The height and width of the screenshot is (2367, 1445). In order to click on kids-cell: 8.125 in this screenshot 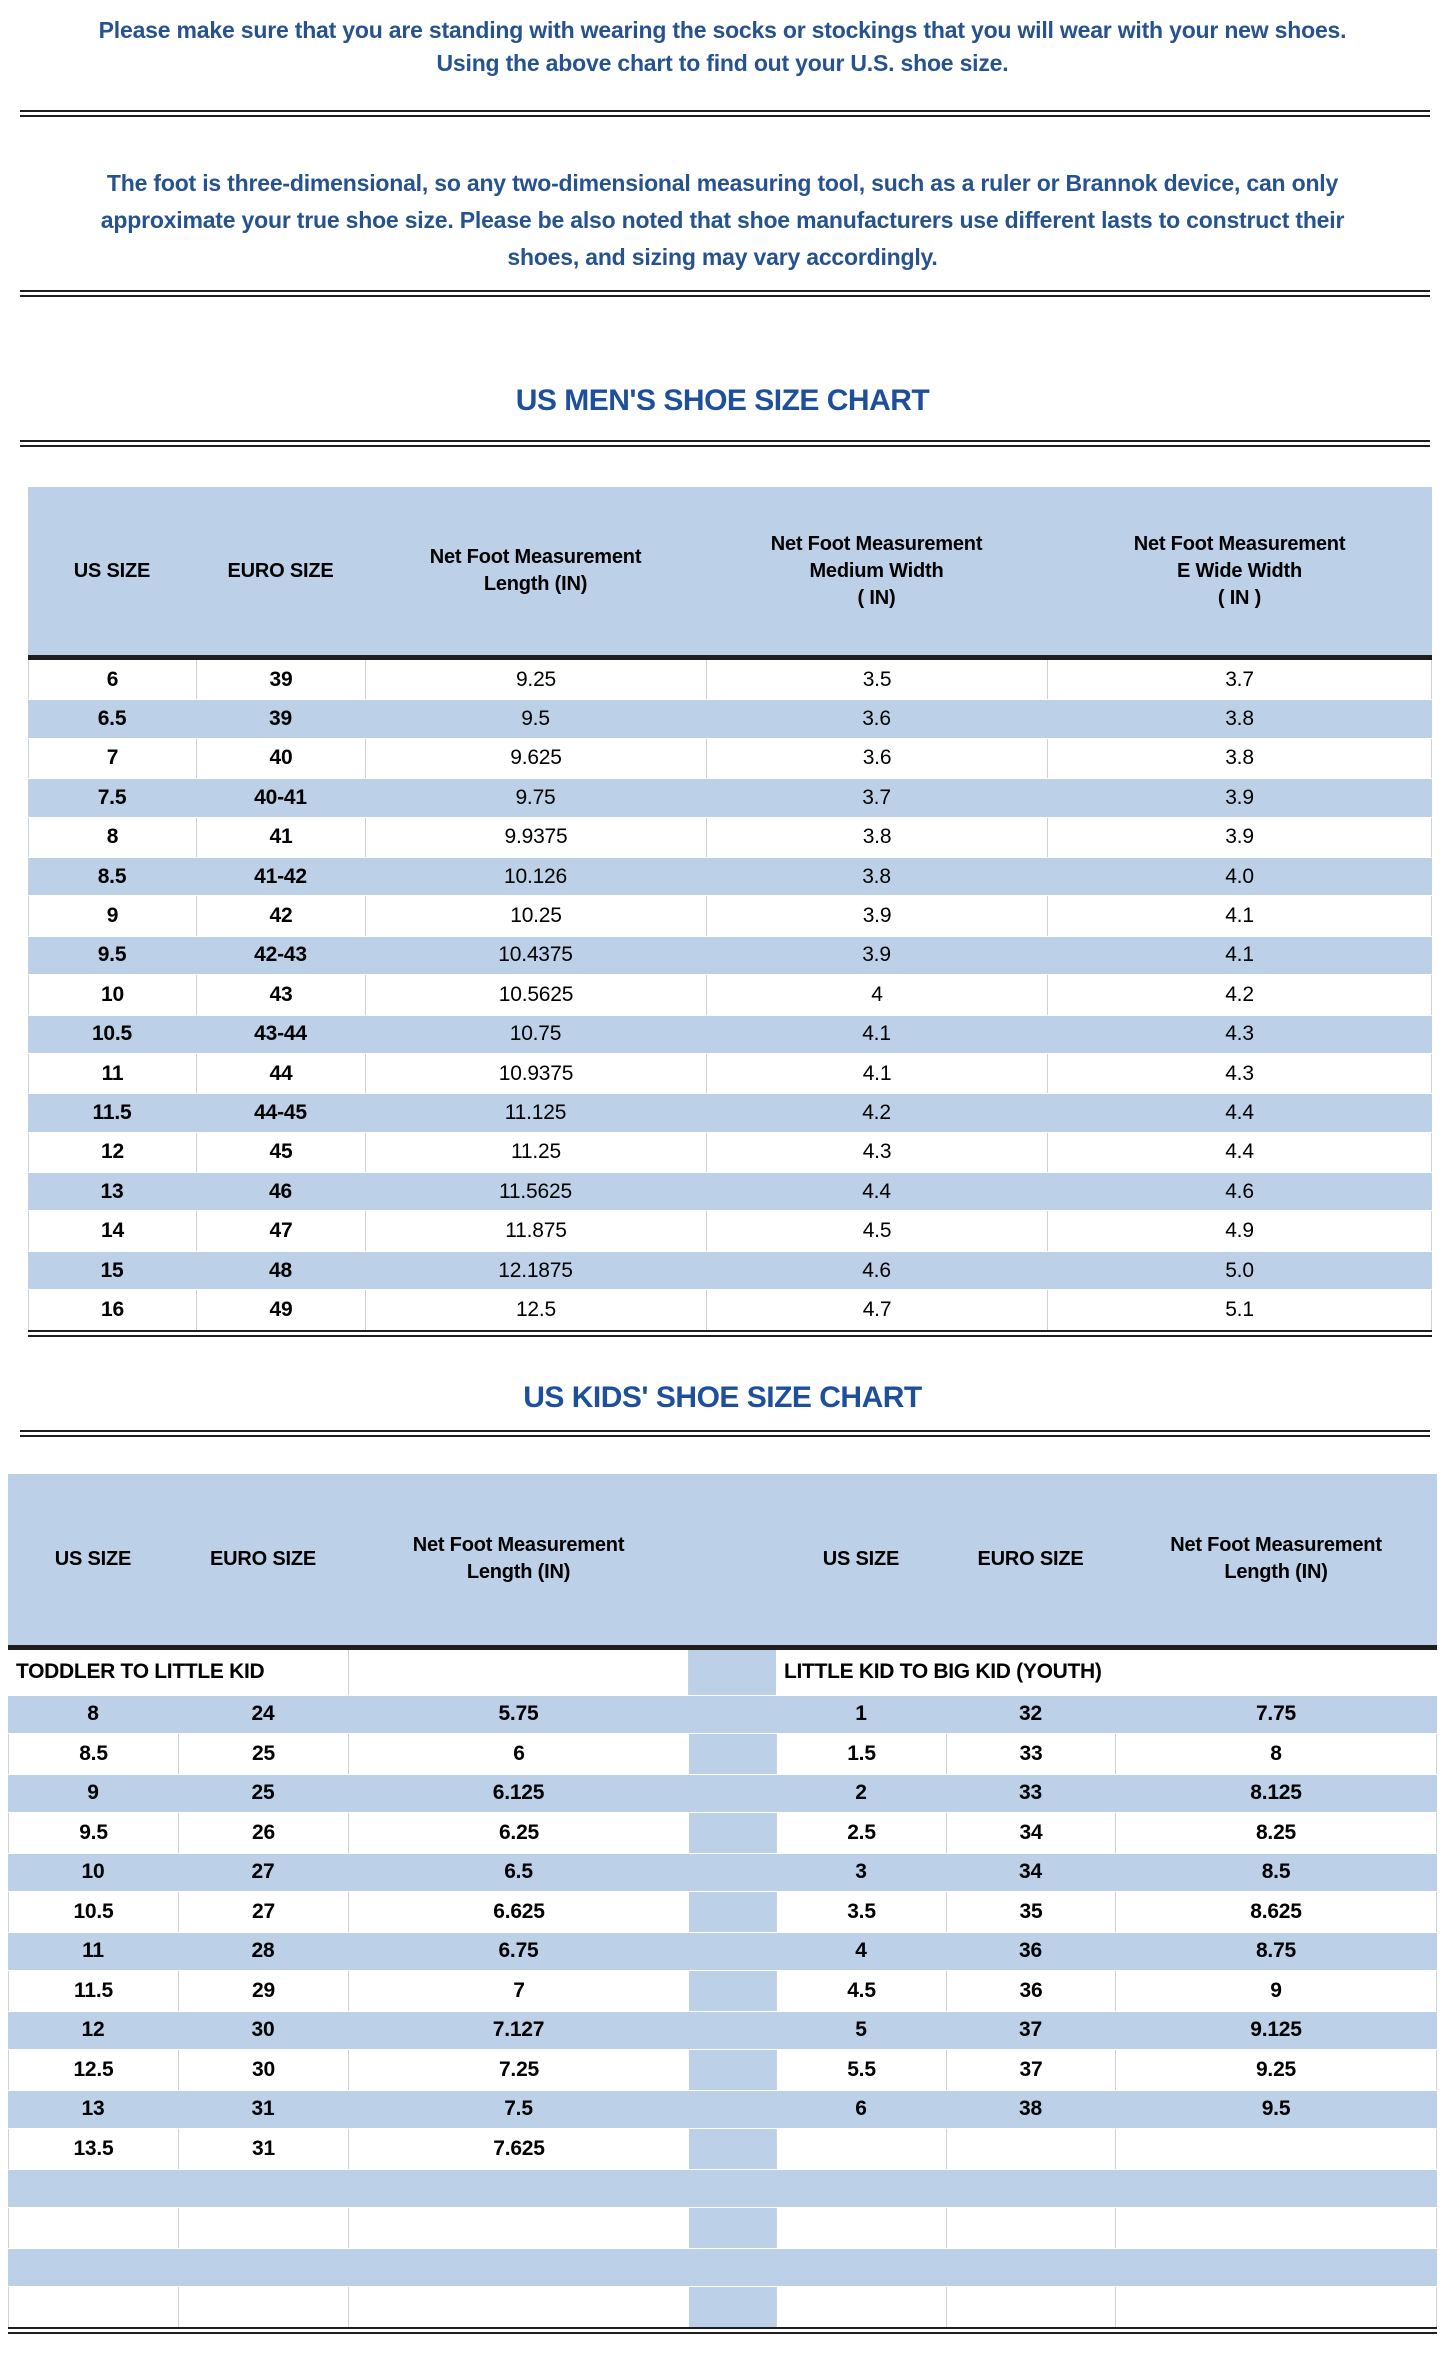, I will do `click(1276, 1793)`.